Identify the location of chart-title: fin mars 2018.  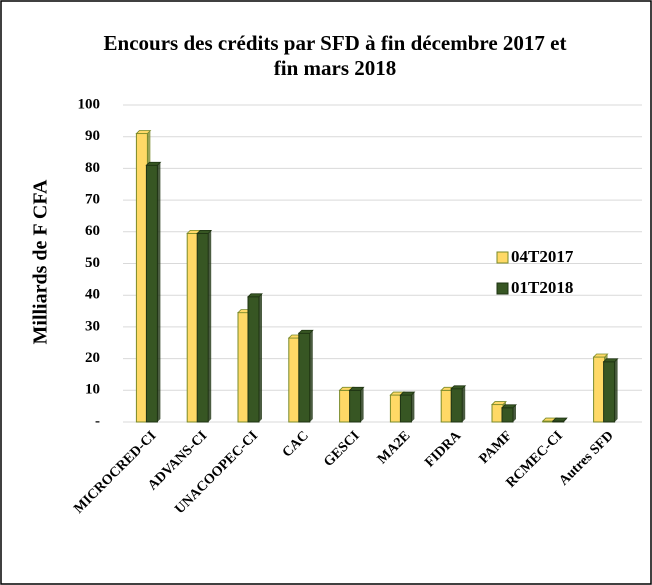
(335, 68).